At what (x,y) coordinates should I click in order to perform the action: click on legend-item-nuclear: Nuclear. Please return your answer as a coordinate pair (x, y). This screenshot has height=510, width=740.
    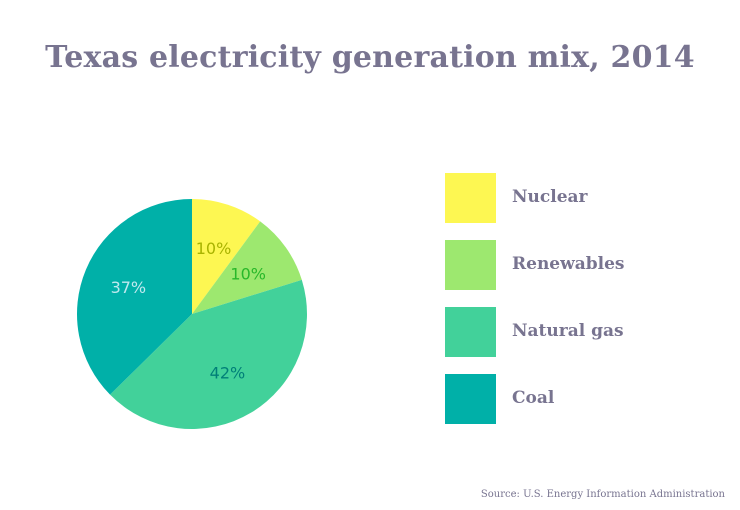
    Looking at the image, I should click on (575, 198).